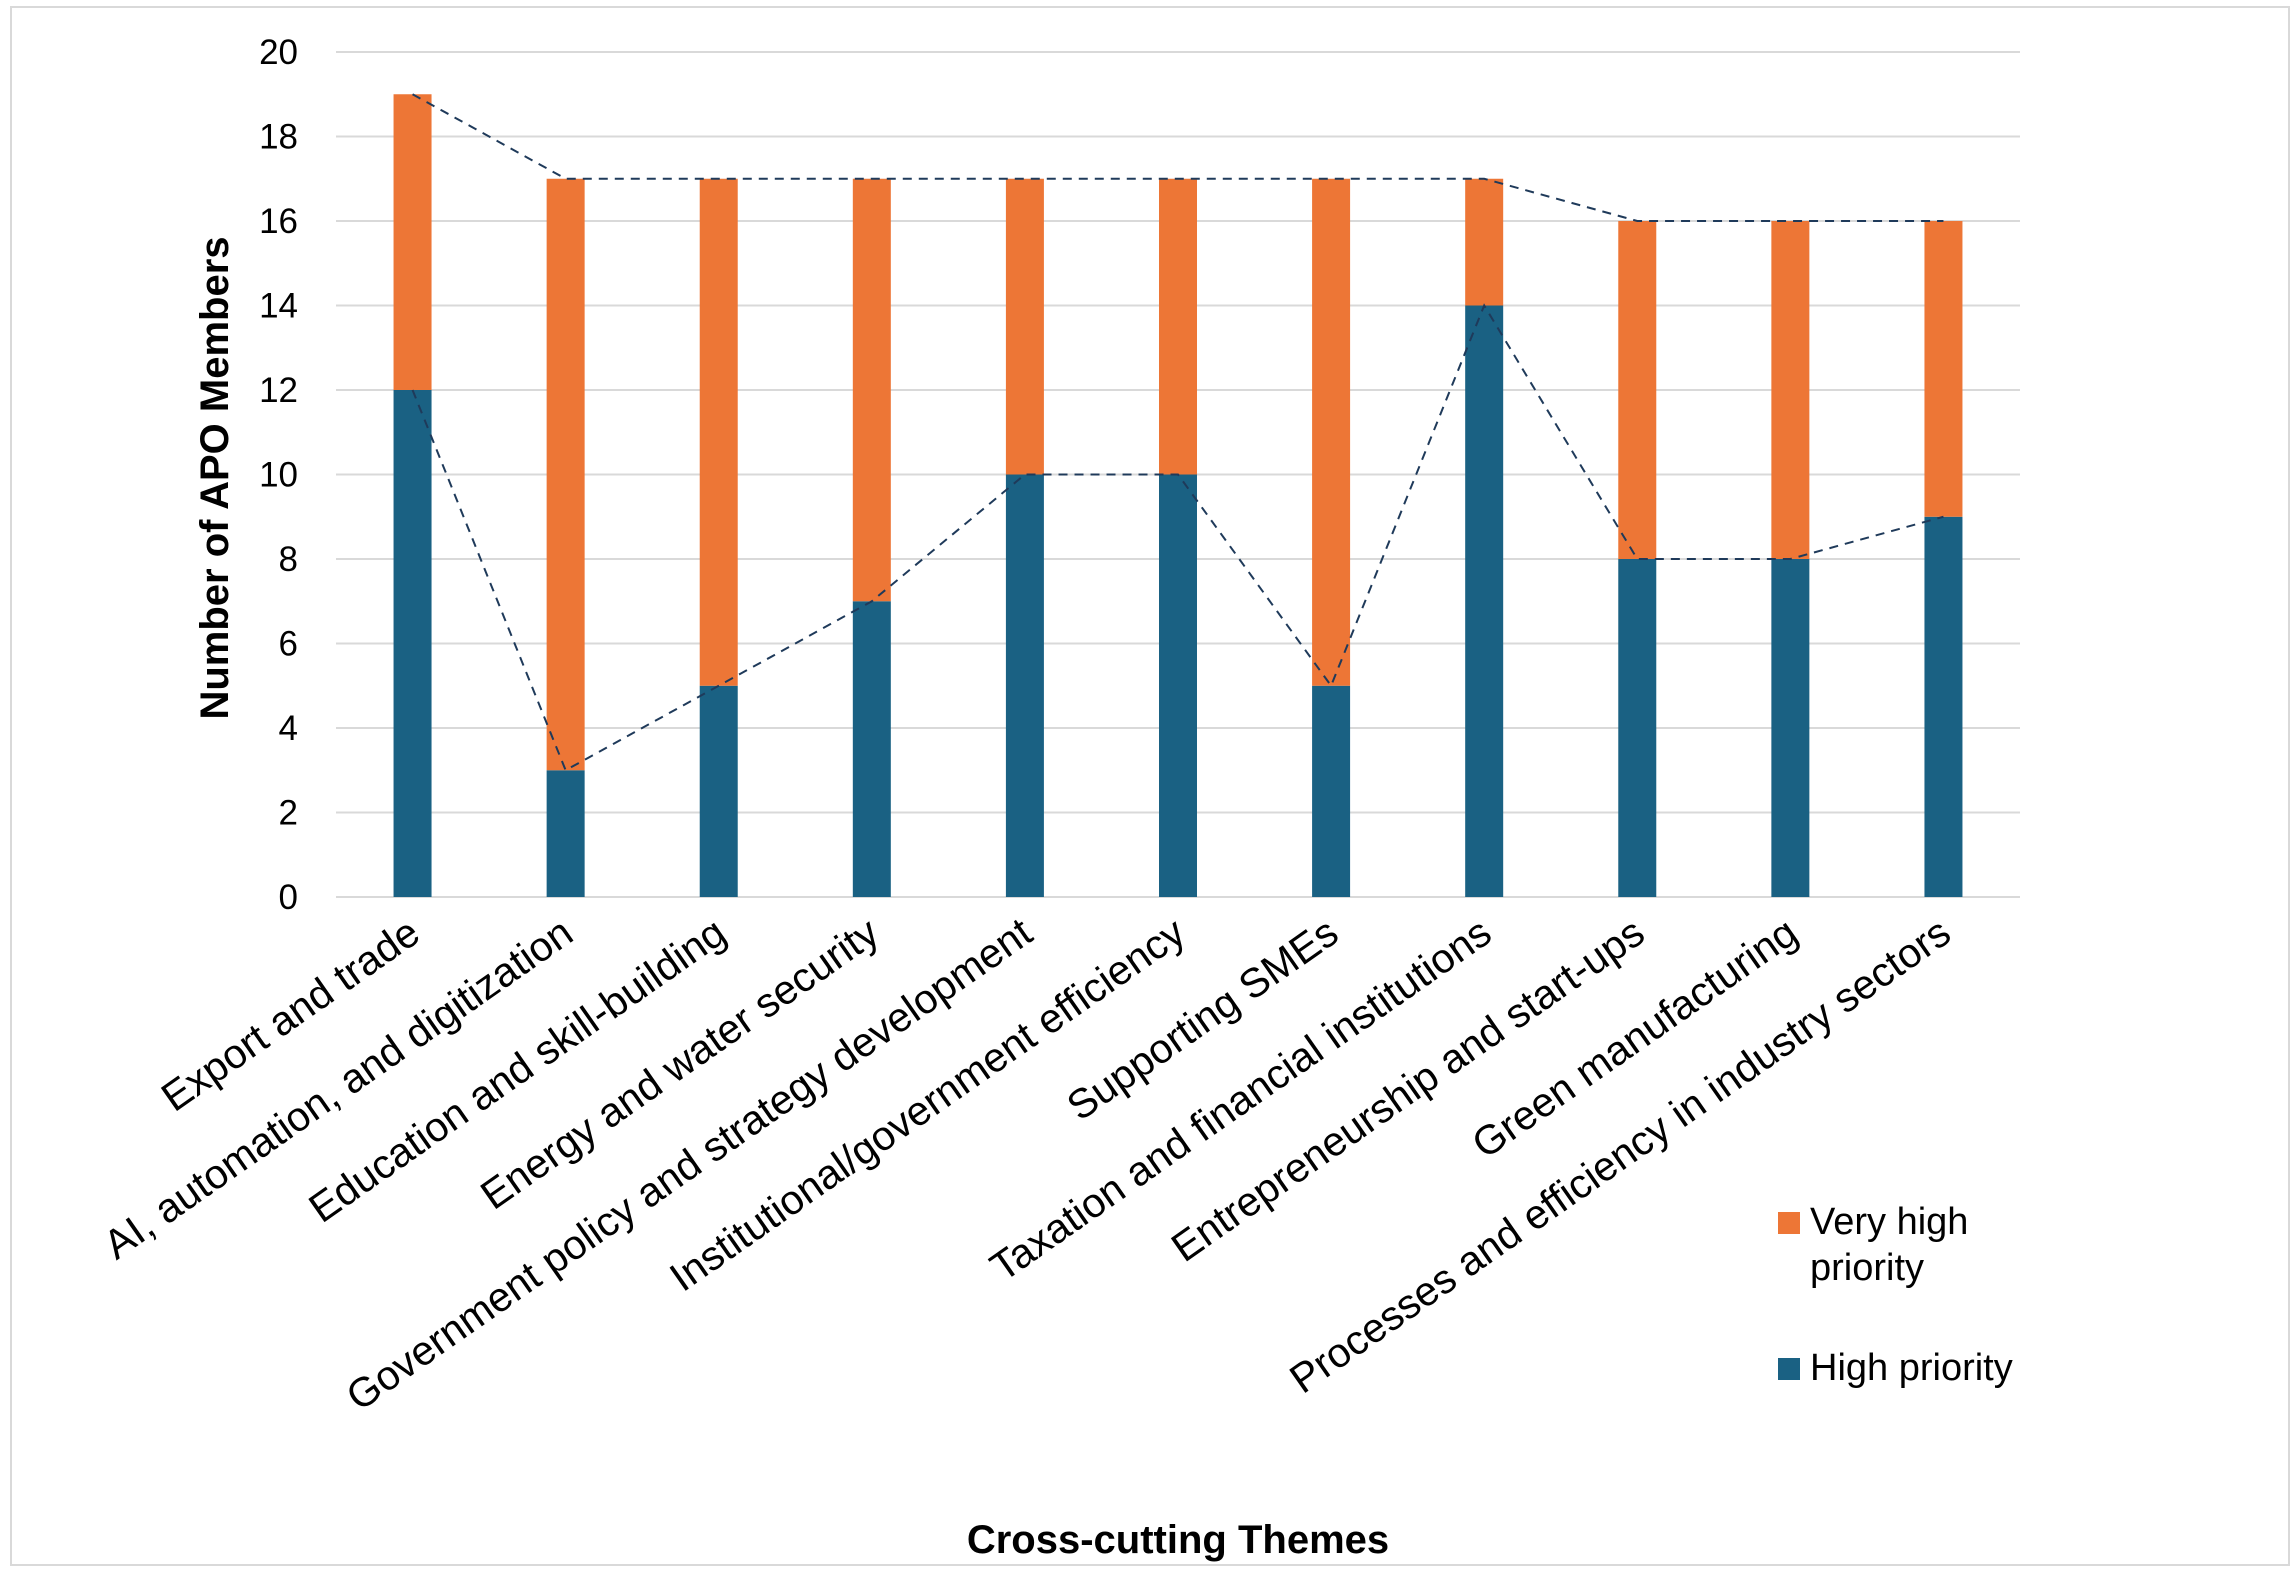 This screenshot has height=1576, width=2296. What do you see at coordinates (288, 813) in the screenshot?
I see `y-tick-label: 2` at bounding box center [288, 813].